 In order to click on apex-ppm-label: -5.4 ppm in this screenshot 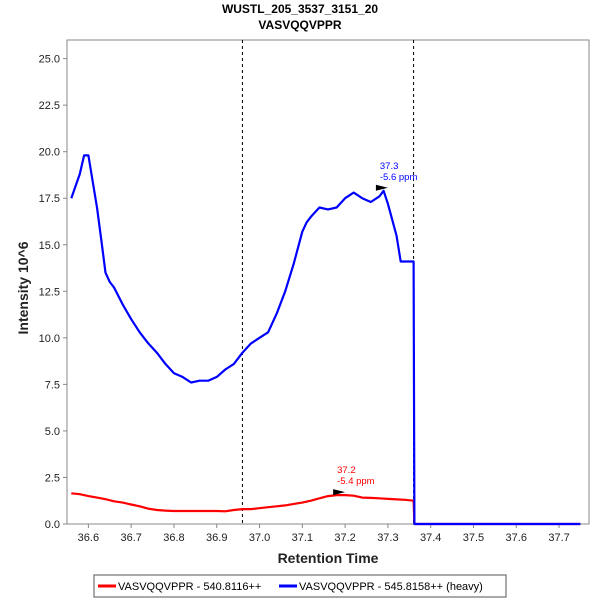, I will do `click(356, 481)`.